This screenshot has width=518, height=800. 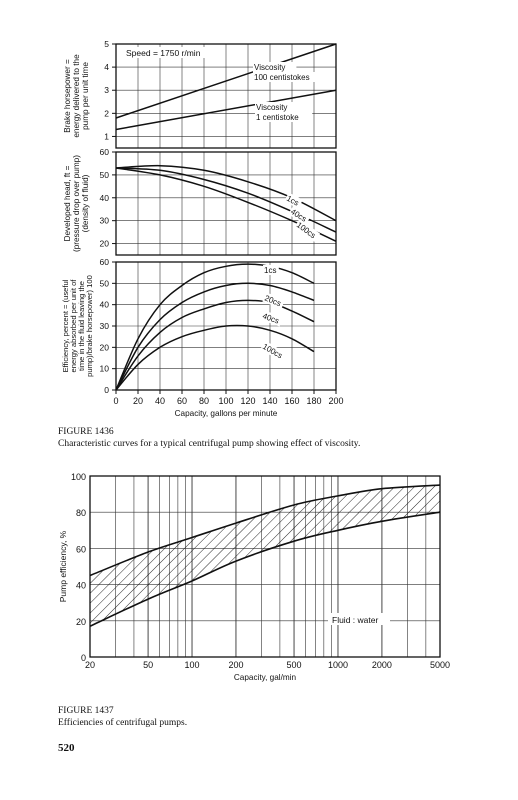 What do you see at coordinates (440, 665) in the screenshot?
I see `x-tick-label: 5000` at bounding box center [440, 665].